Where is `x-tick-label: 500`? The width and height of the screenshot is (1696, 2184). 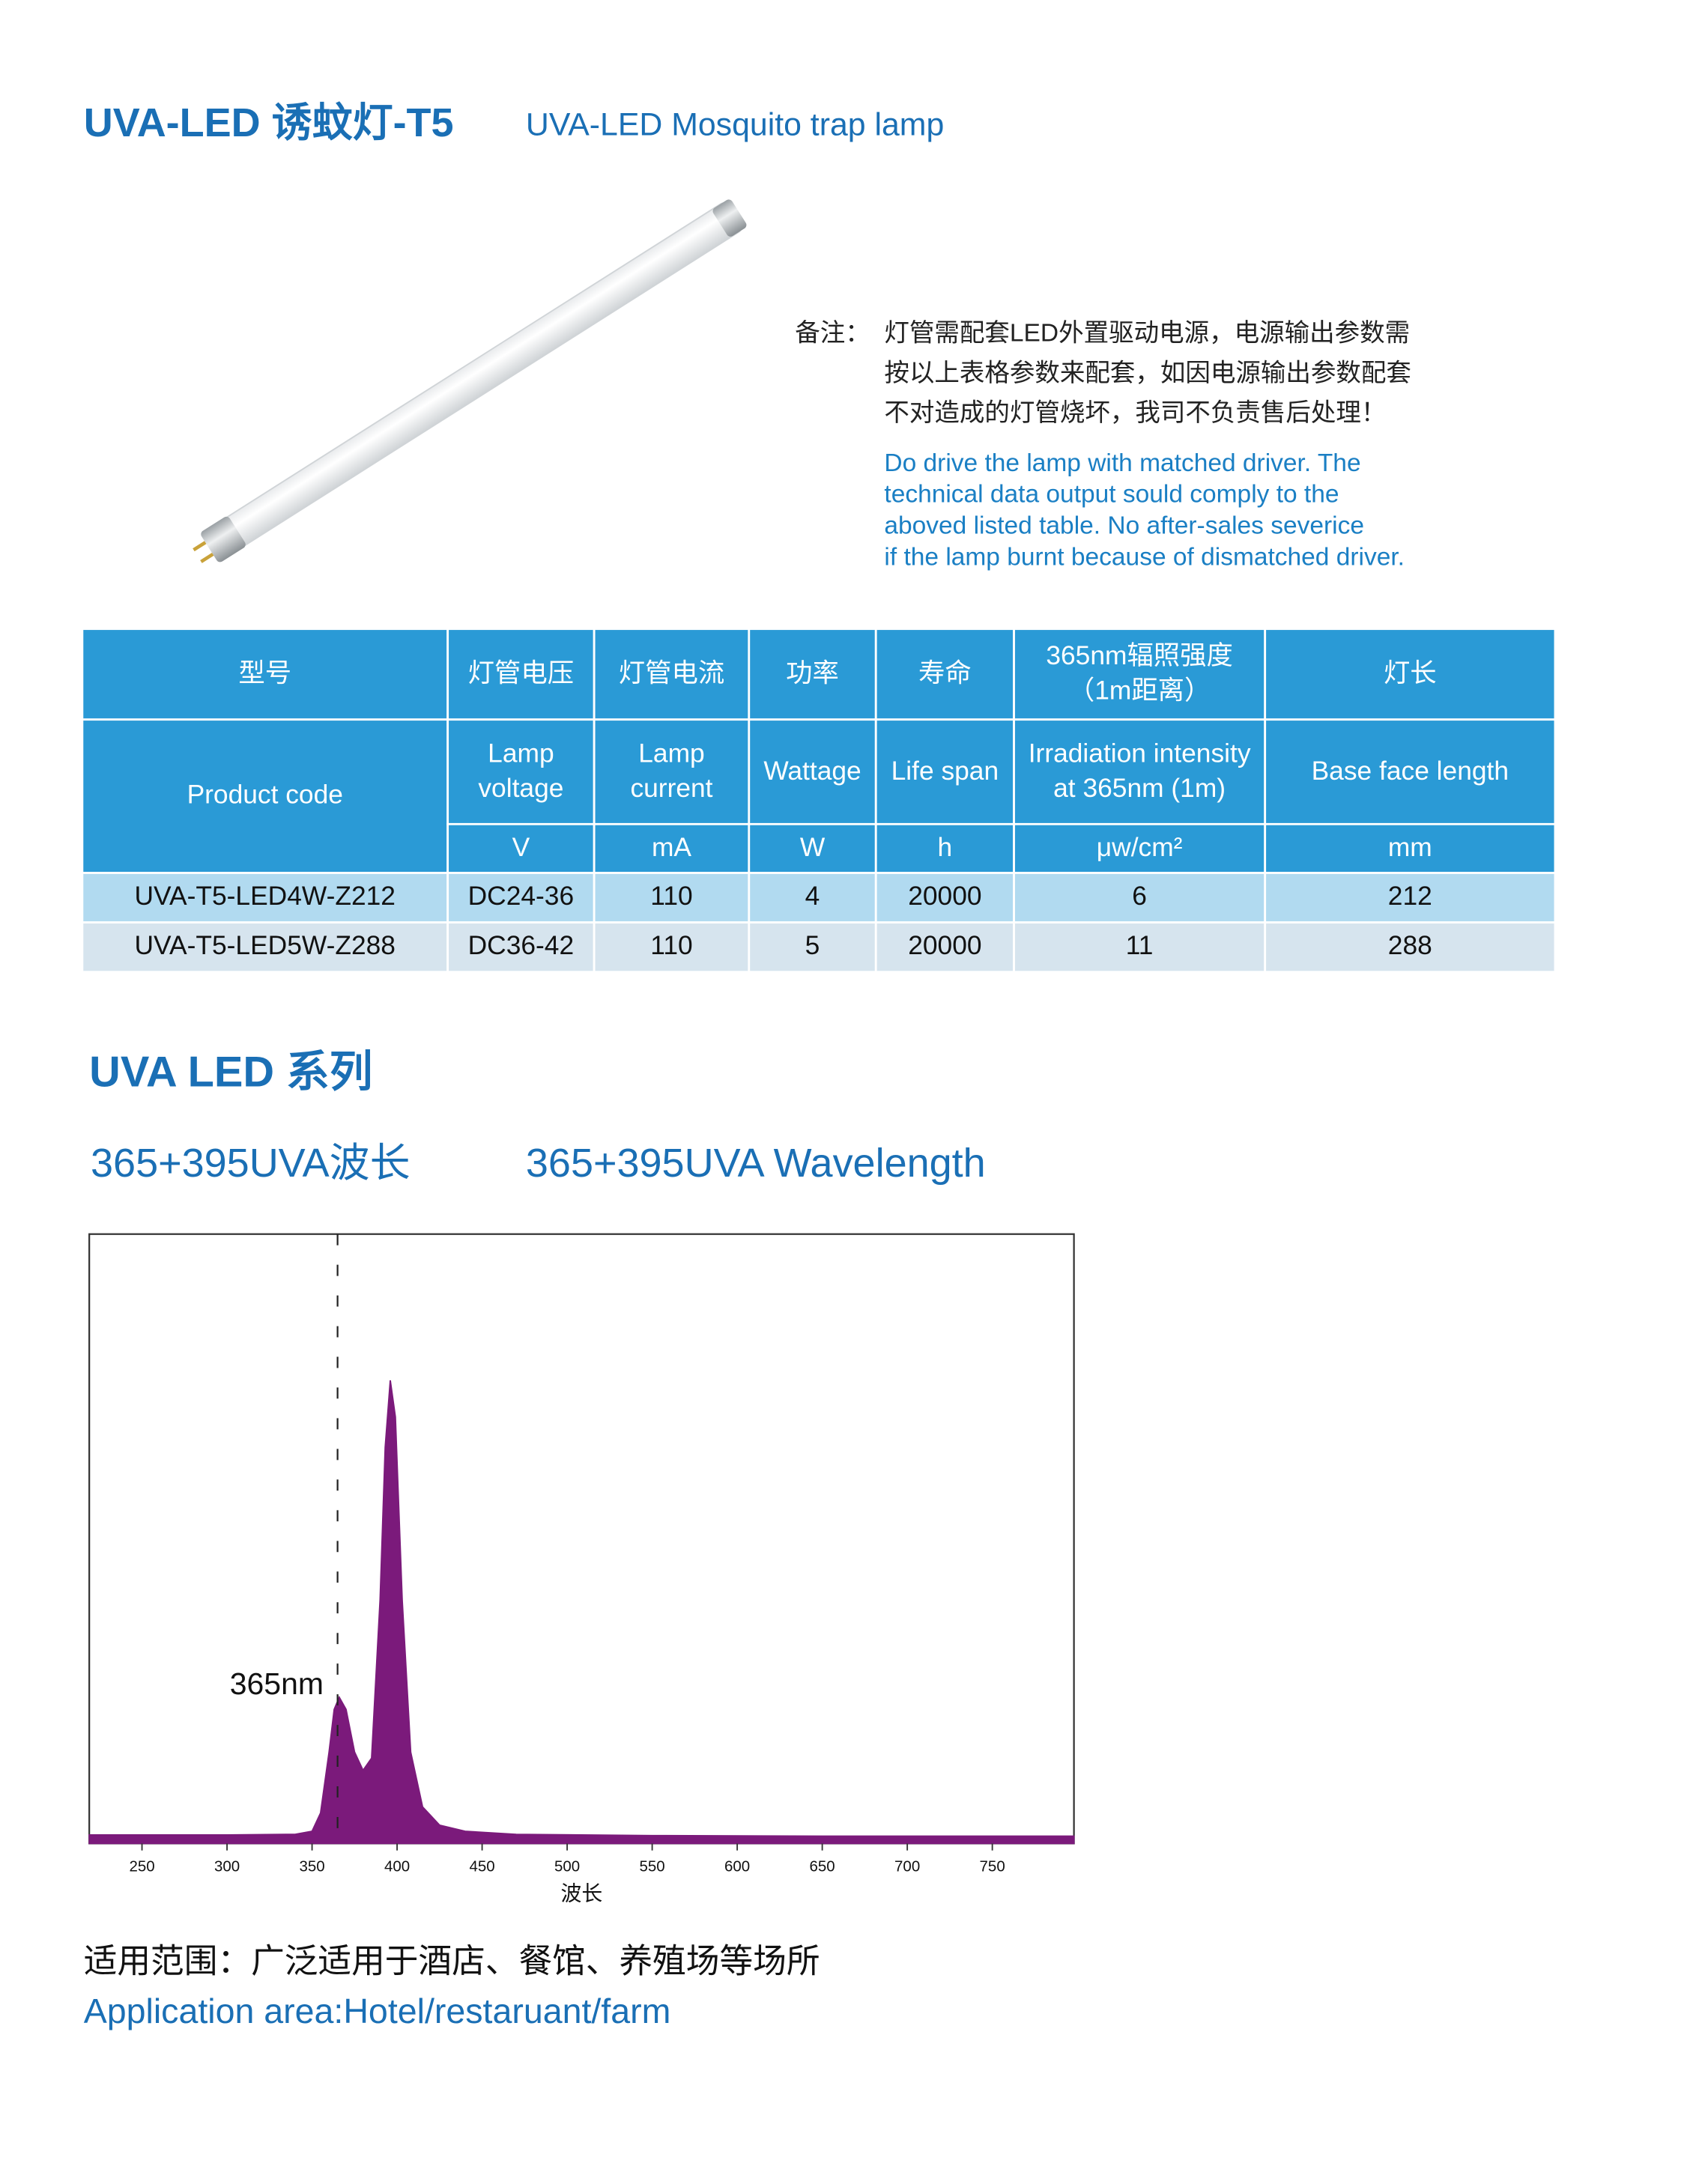
x-tick-label: 500 is located at coordinates (567, 1866).